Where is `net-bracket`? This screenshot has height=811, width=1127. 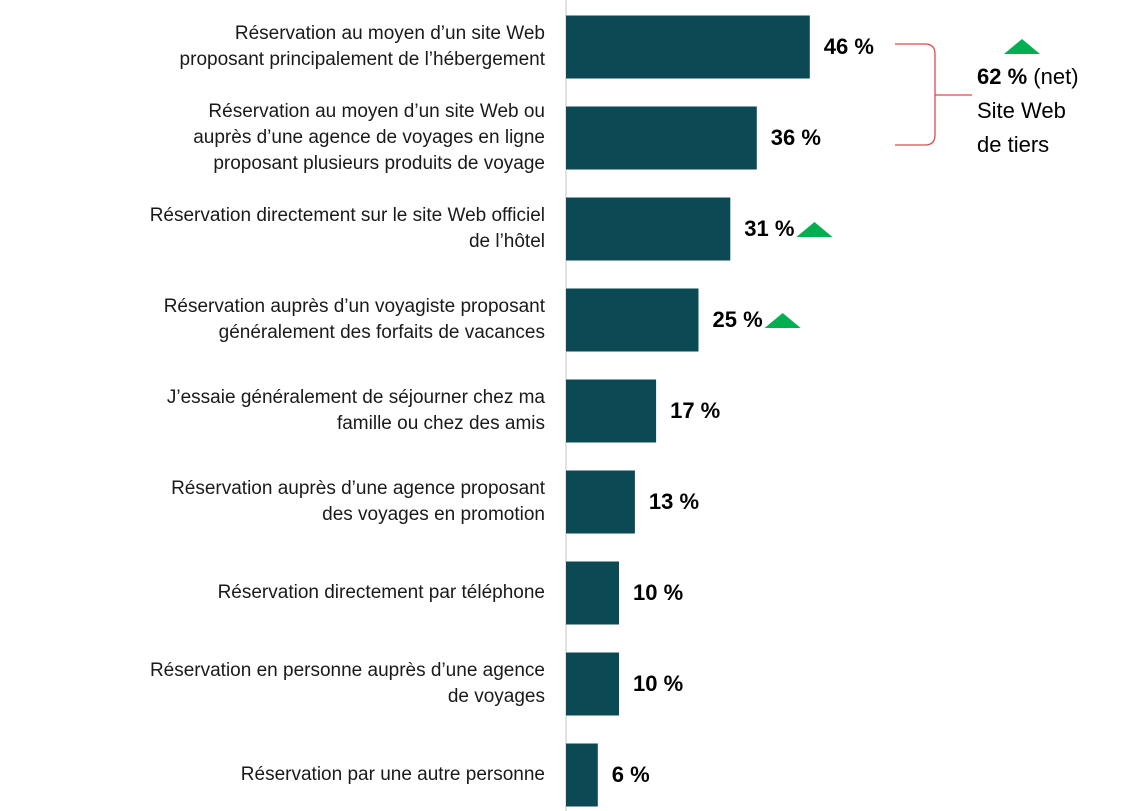
net-bracket is located at coordinates (933, 94).